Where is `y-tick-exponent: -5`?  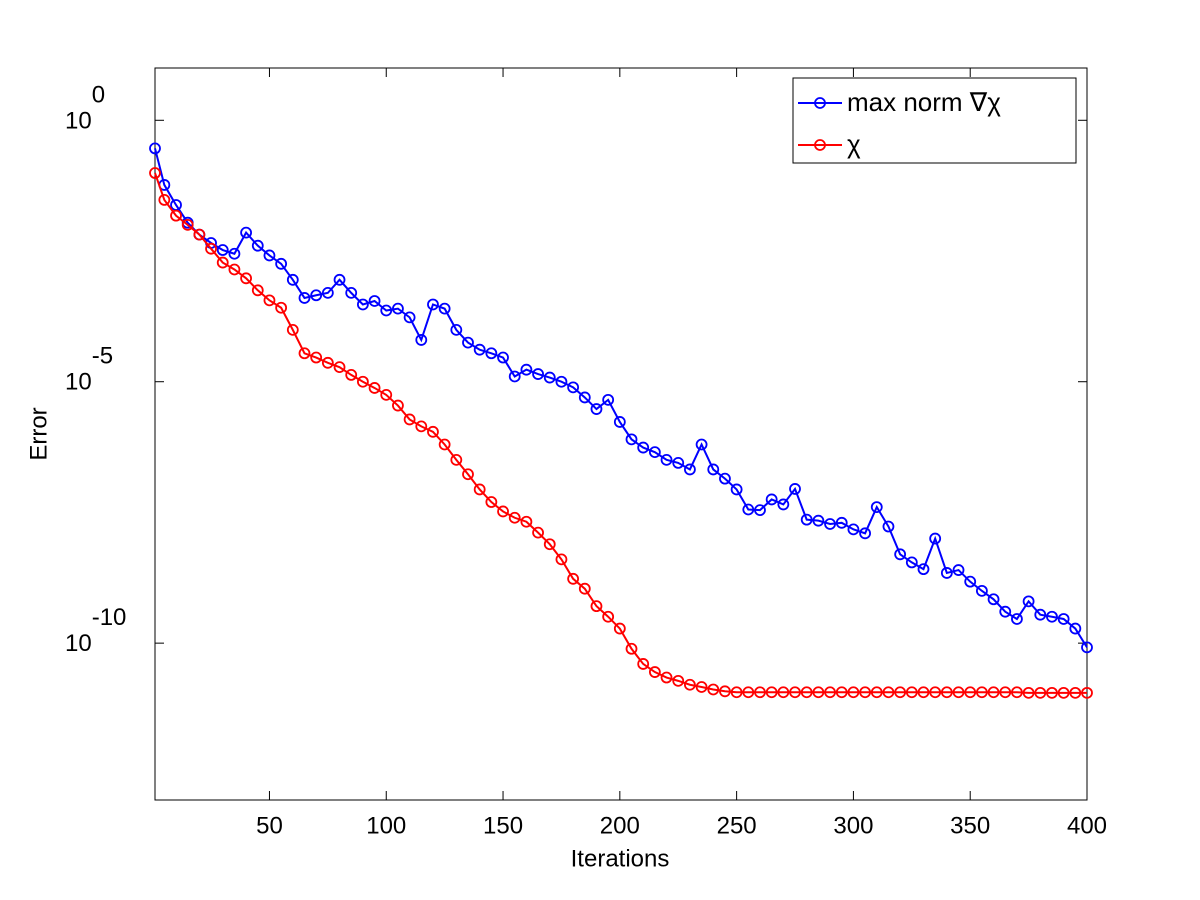 y-tick-exponent: -5 is located at coordinates (102, 356).